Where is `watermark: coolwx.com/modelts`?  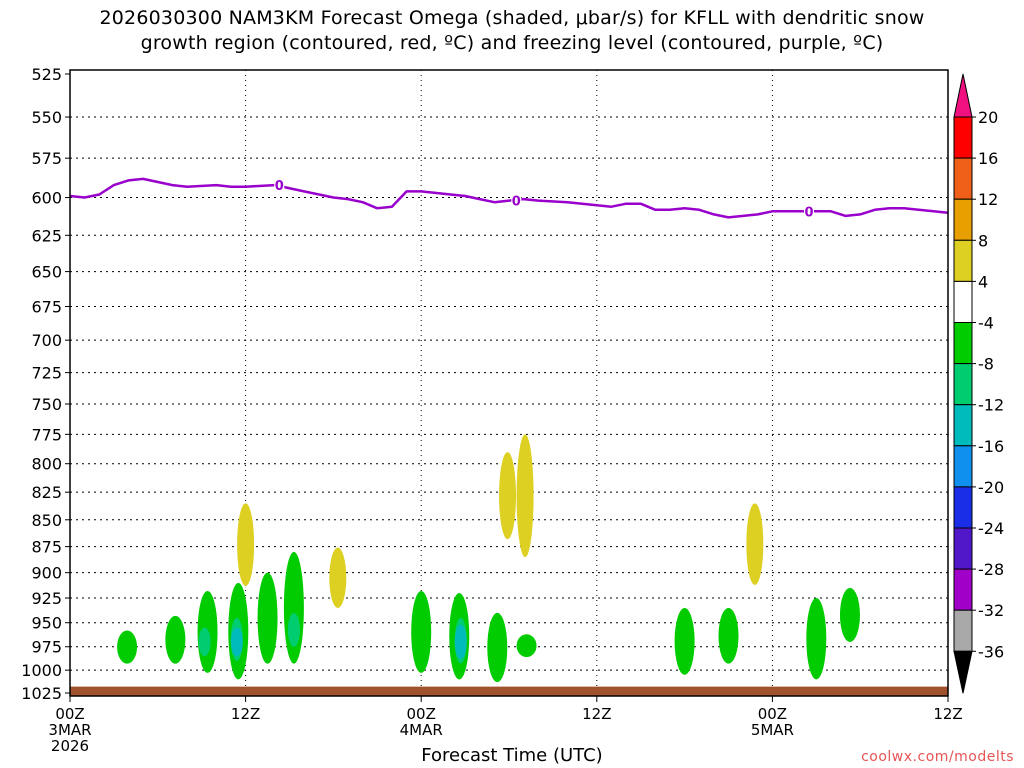 watermark: coolwx.com/modelts is located at coordinates (937, 757).